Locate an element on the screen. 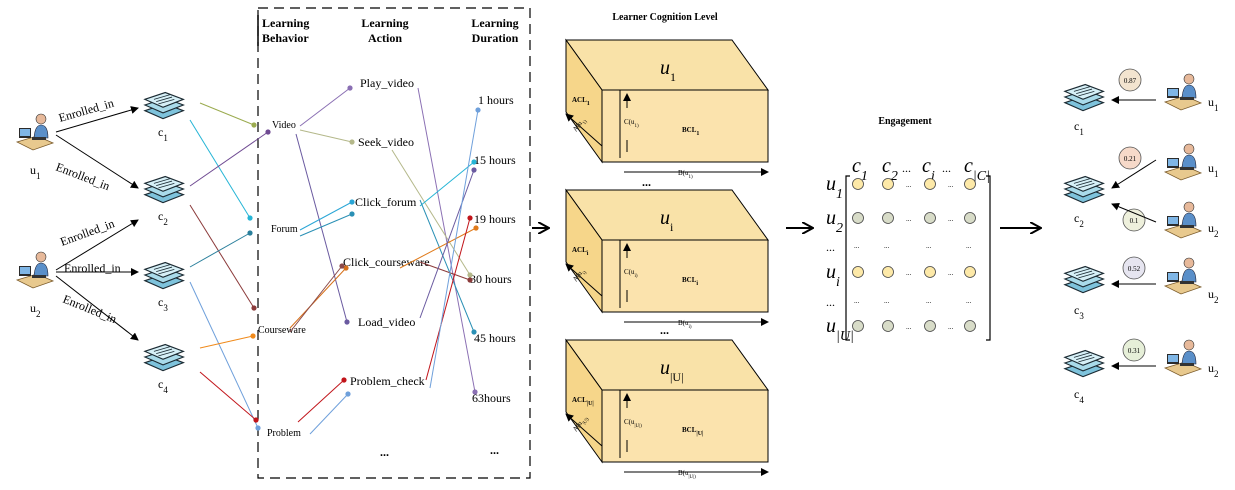 The width and height of the screenshot is (1235, 490). action-label: Seek_video is located at coordinates (386, 142).